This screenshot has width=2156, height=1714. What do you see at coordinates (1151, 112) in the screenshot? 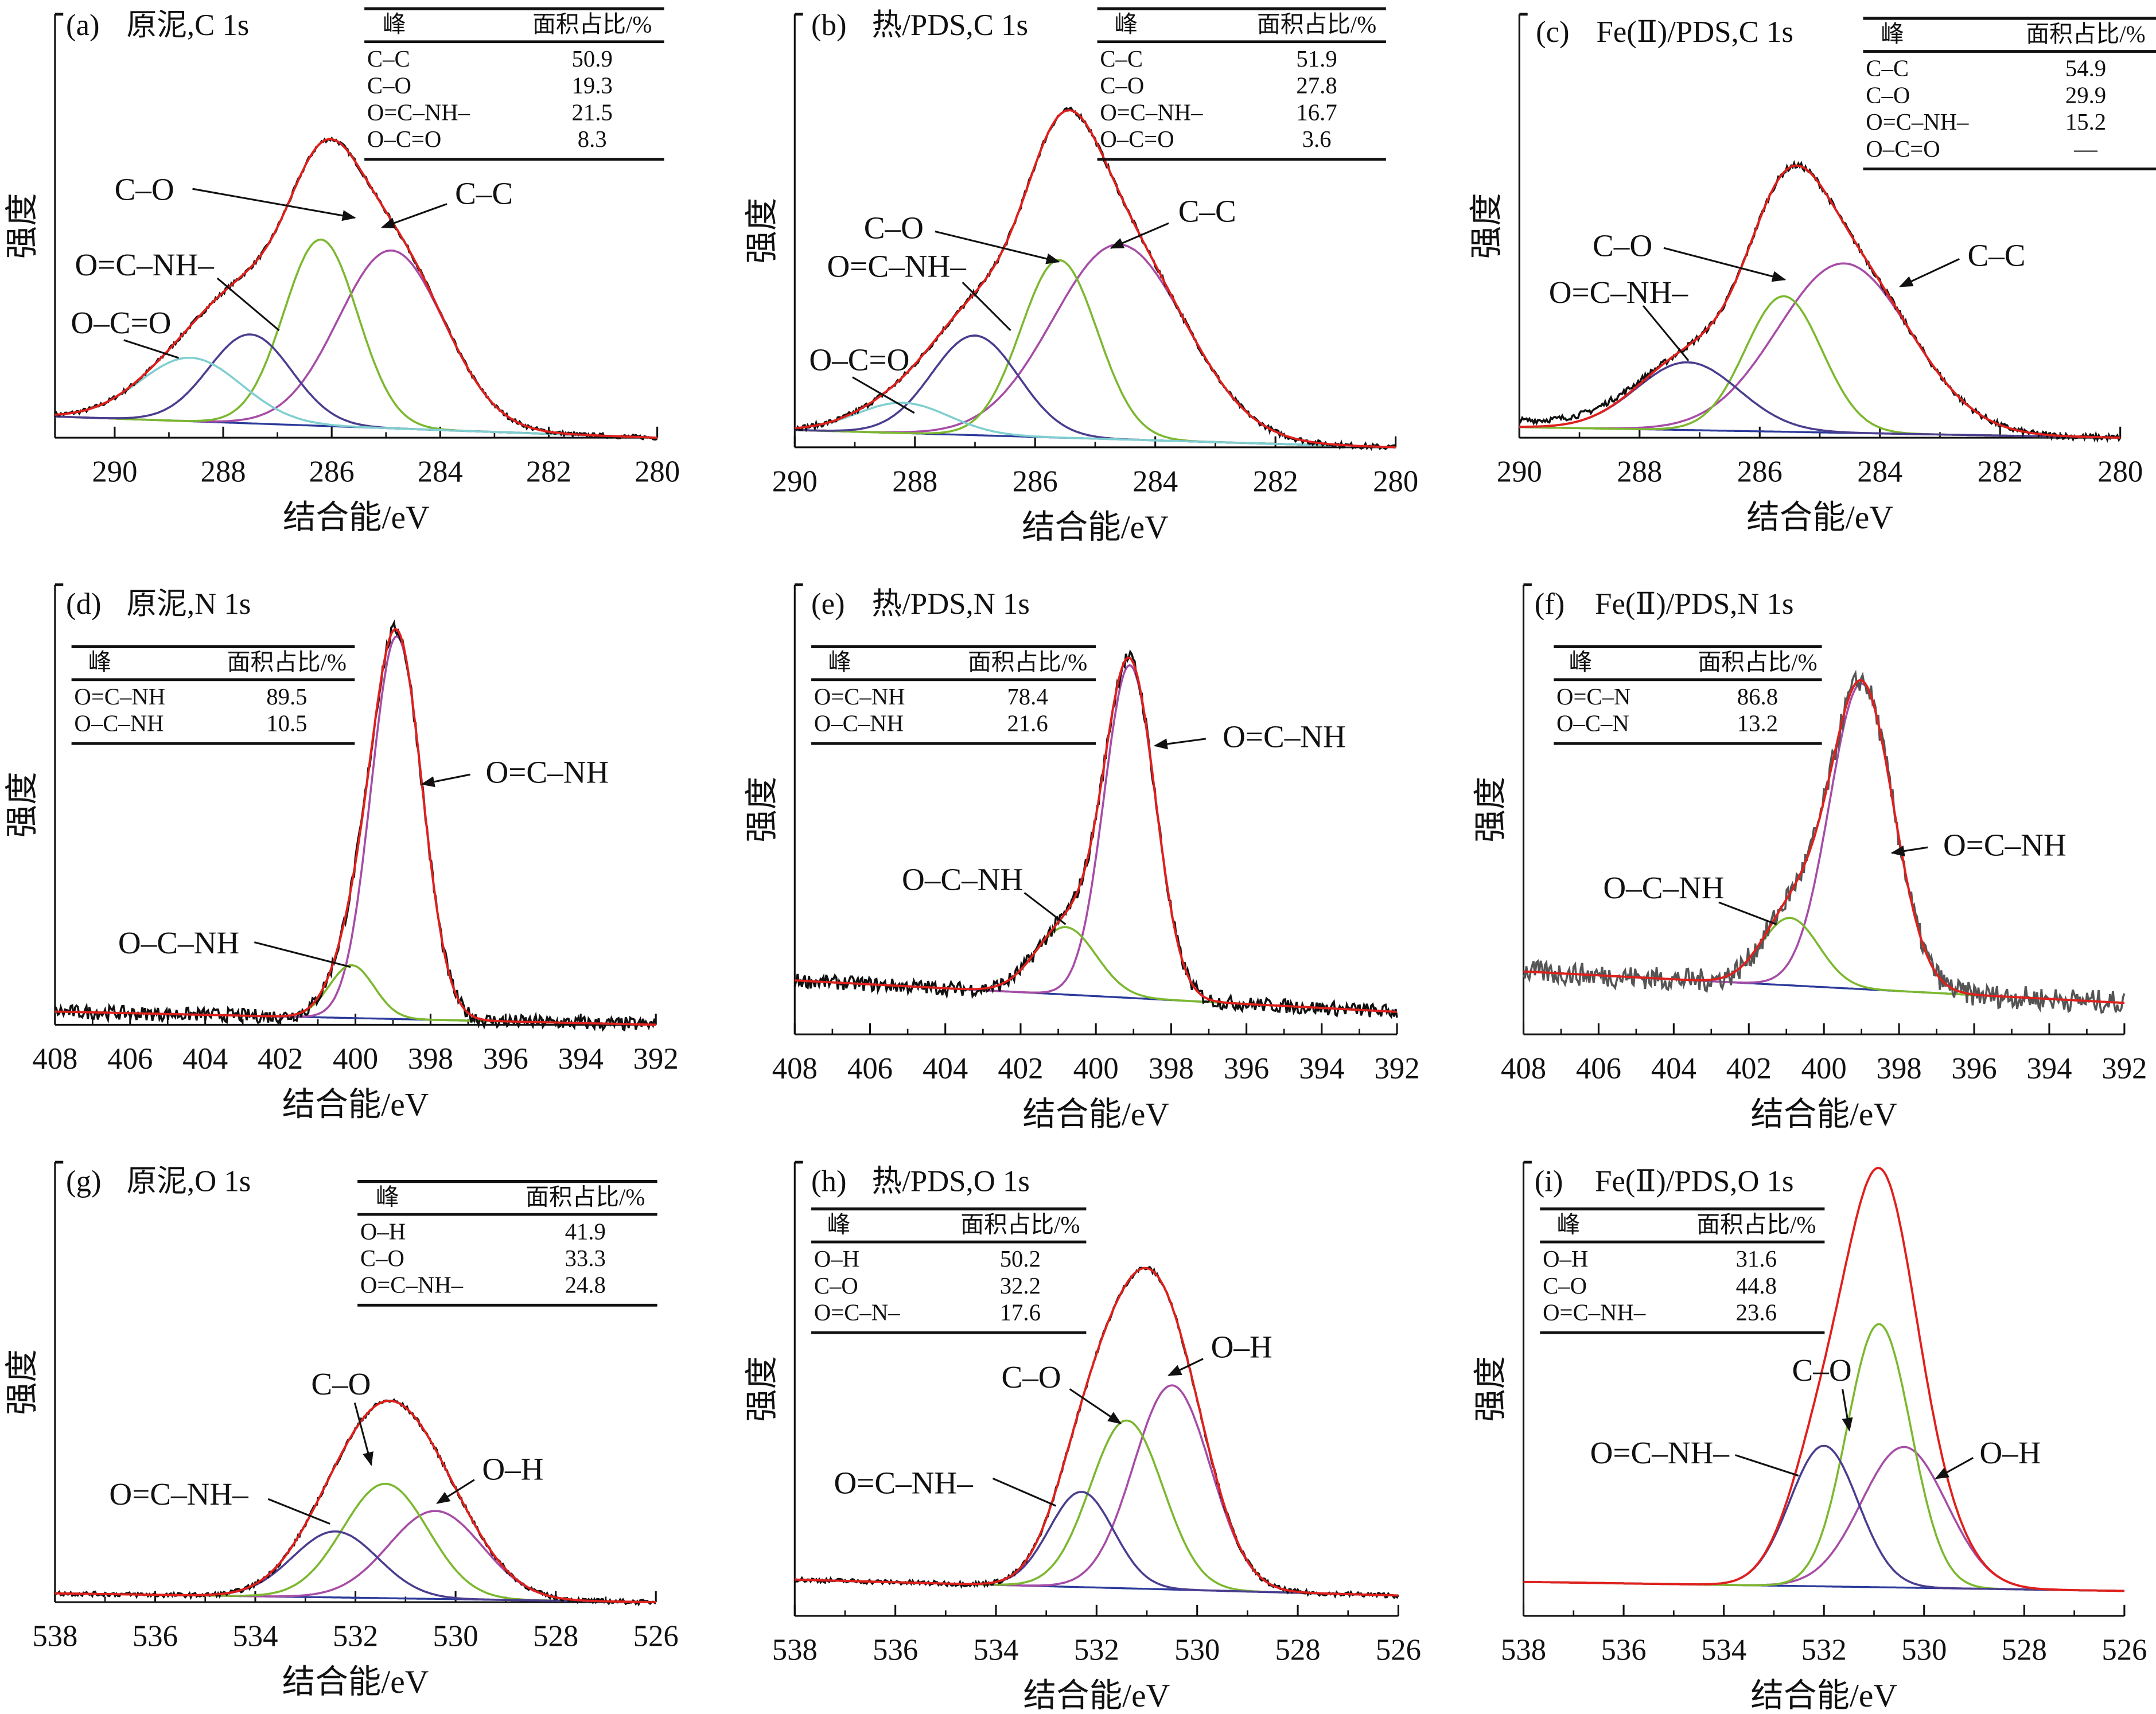
I see `table-cell-peak: O=C–NH–` at bounding box center [1151, 112].